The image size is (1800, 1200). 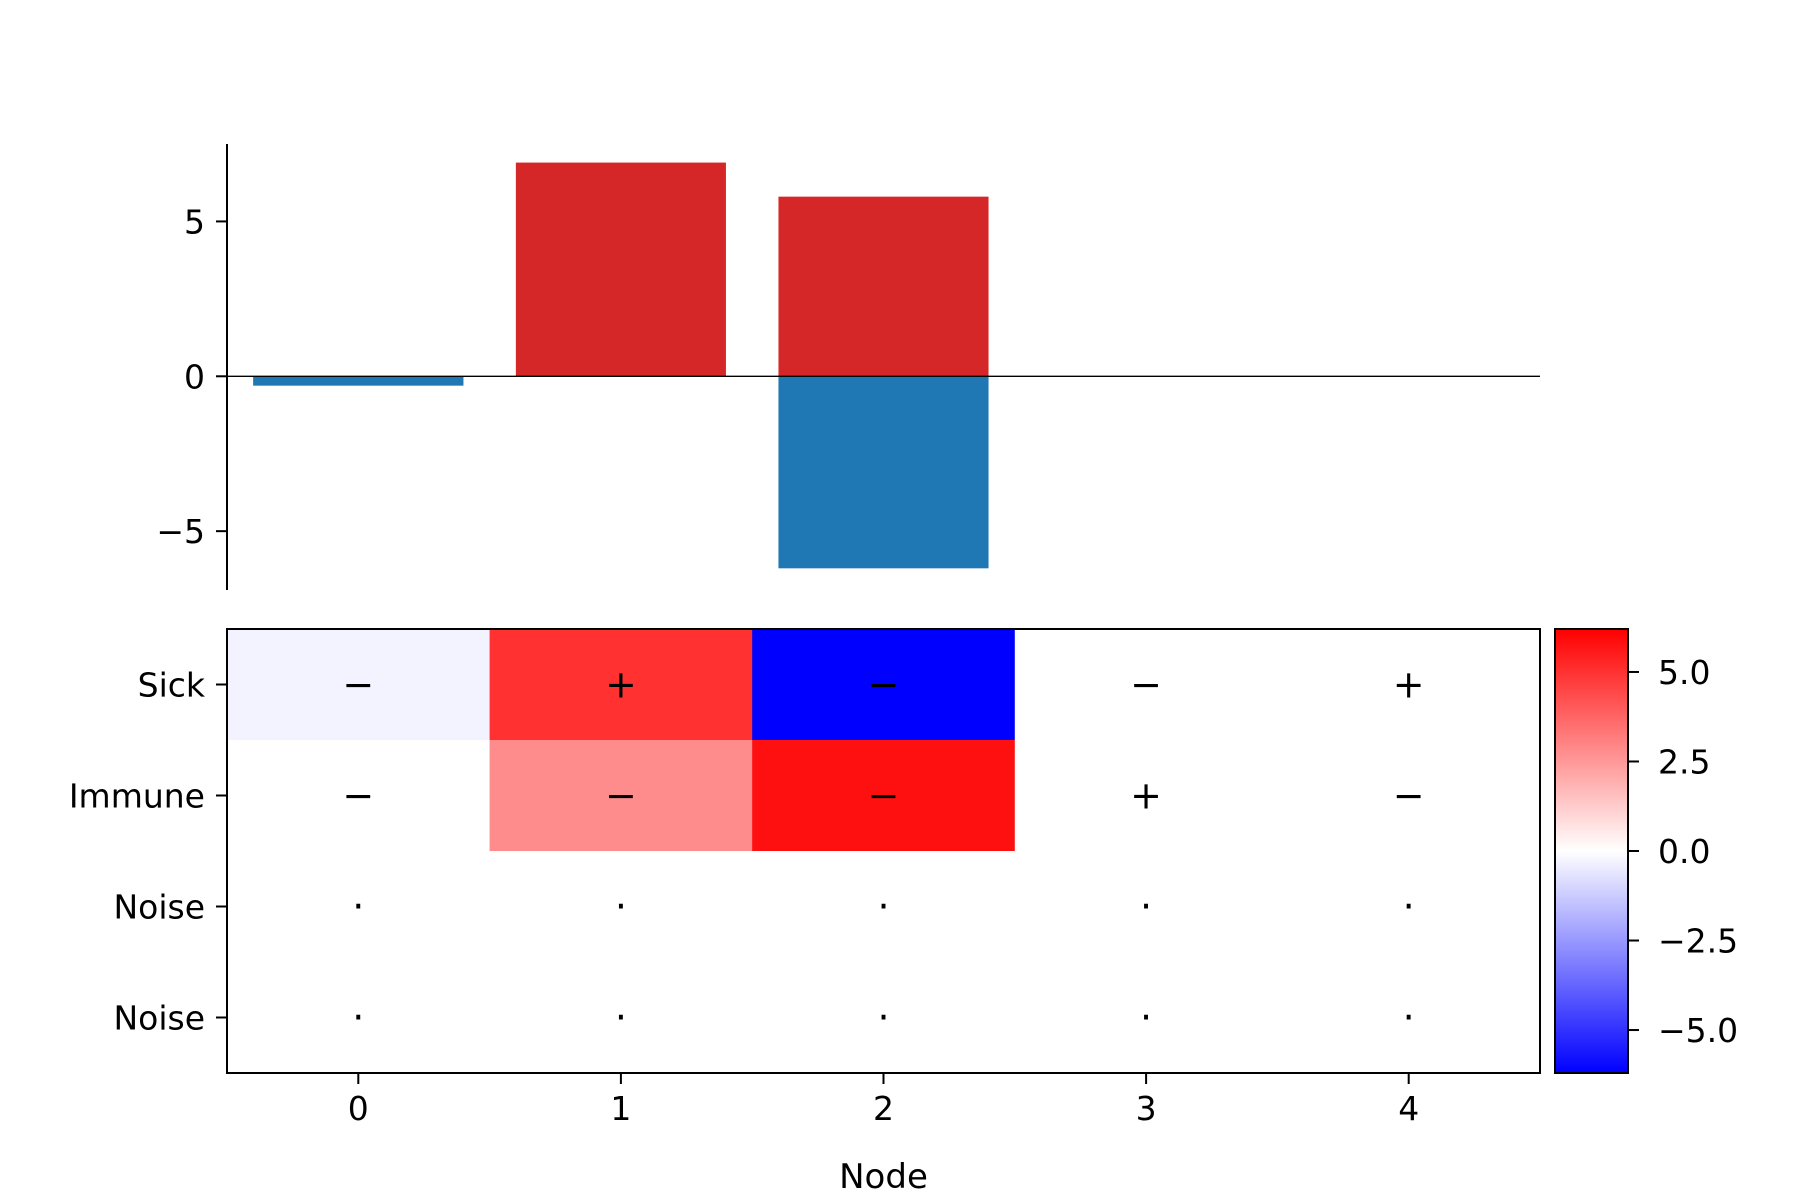 What do you see at coordinates (172, 685) in the screenshot?
I see `heatmap-row-label: Sick` at bounding box center [172, 685].